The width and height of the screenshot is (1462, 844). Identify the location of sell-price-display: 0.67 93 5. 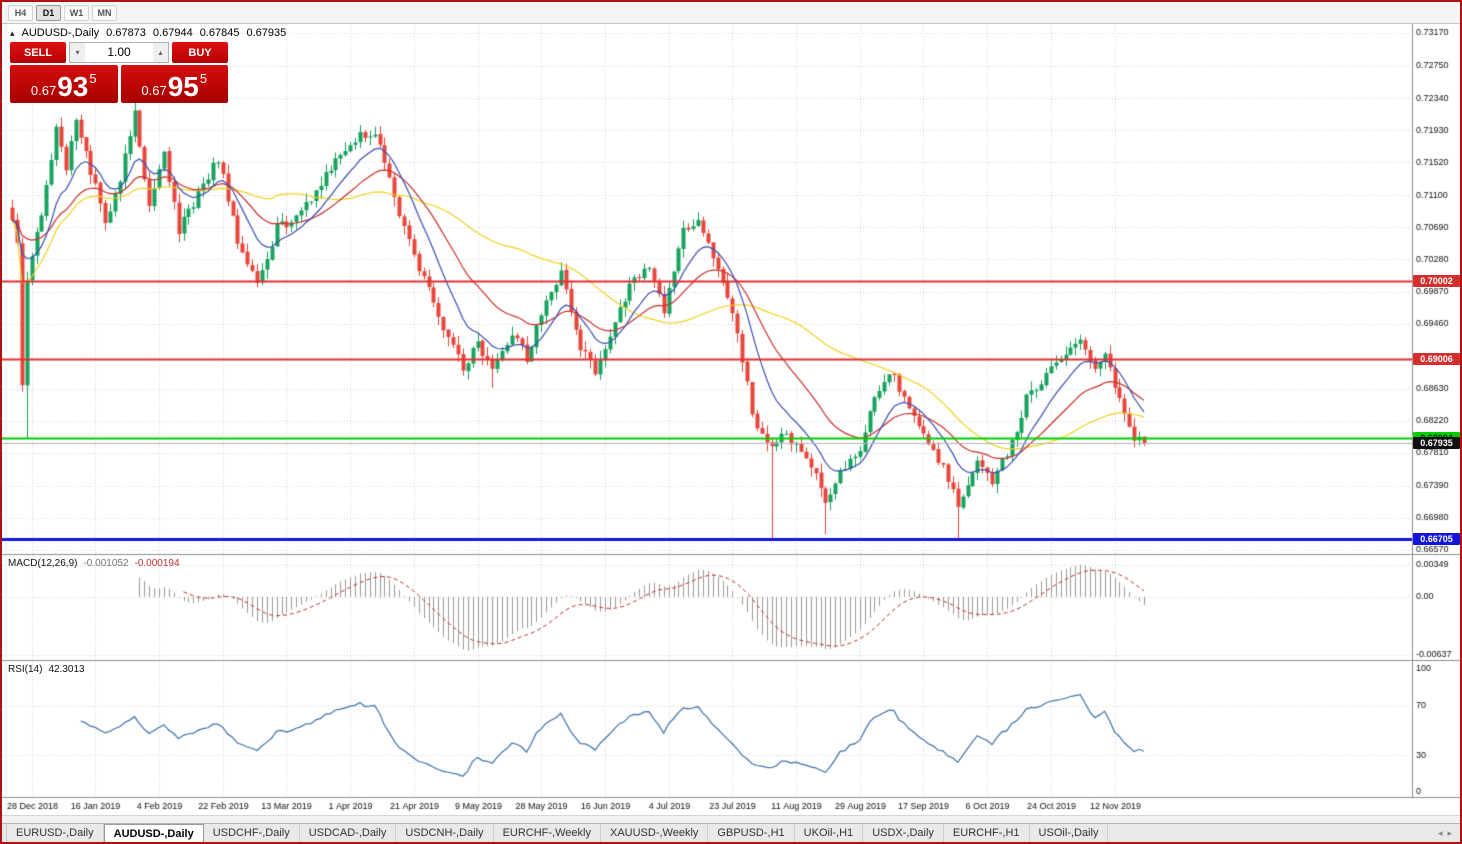
(64, 84).